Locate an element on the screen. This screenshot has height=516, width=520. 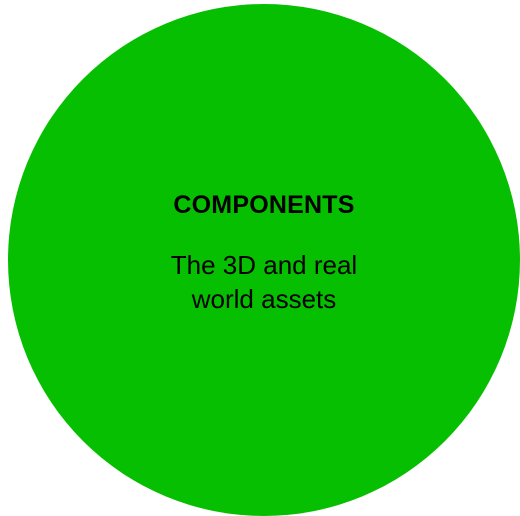
node-description: The 3D and real world assets is located at coordinates (264, 282).